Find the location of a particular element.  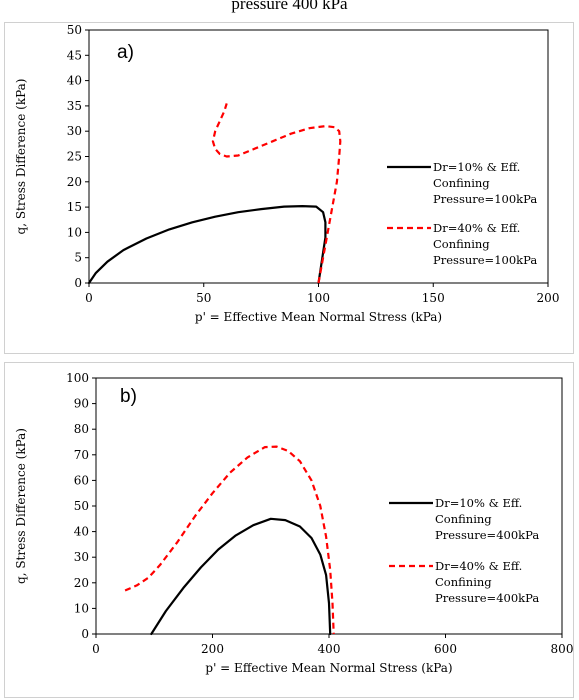

panel-label: a) is located at coordinates (125, 52).